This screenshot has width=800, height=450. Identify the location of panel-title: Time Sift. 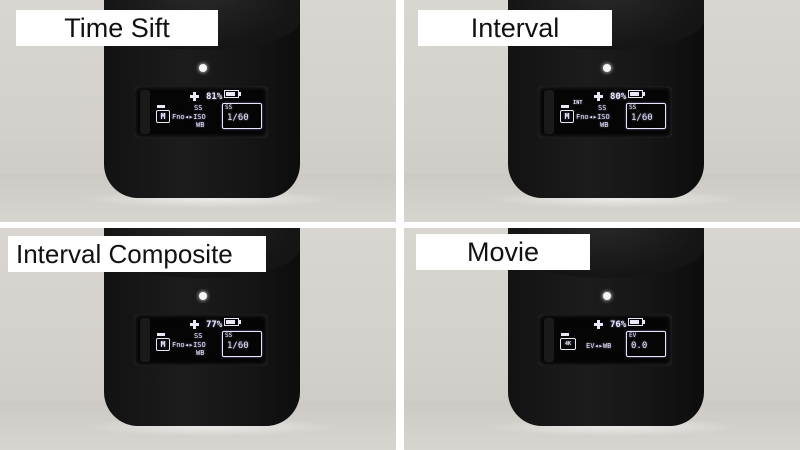
(117, 28).